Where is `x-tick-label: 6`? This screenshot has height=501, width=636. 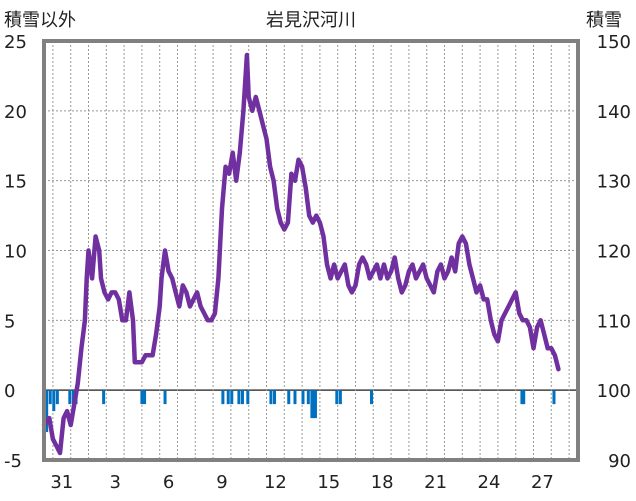 x-tick-label: 6 is located at coordinates (168, 482).